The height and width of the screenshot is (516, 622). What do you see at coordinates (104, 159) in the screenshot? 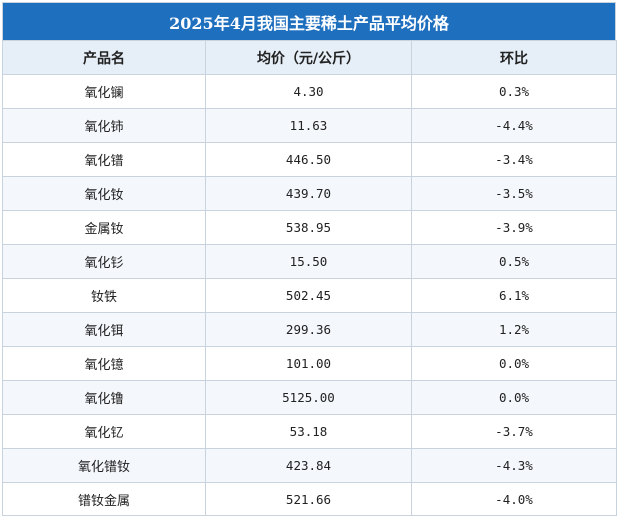
I see `product-name-cell: 氧化镨` at bounding box center [104, 159].